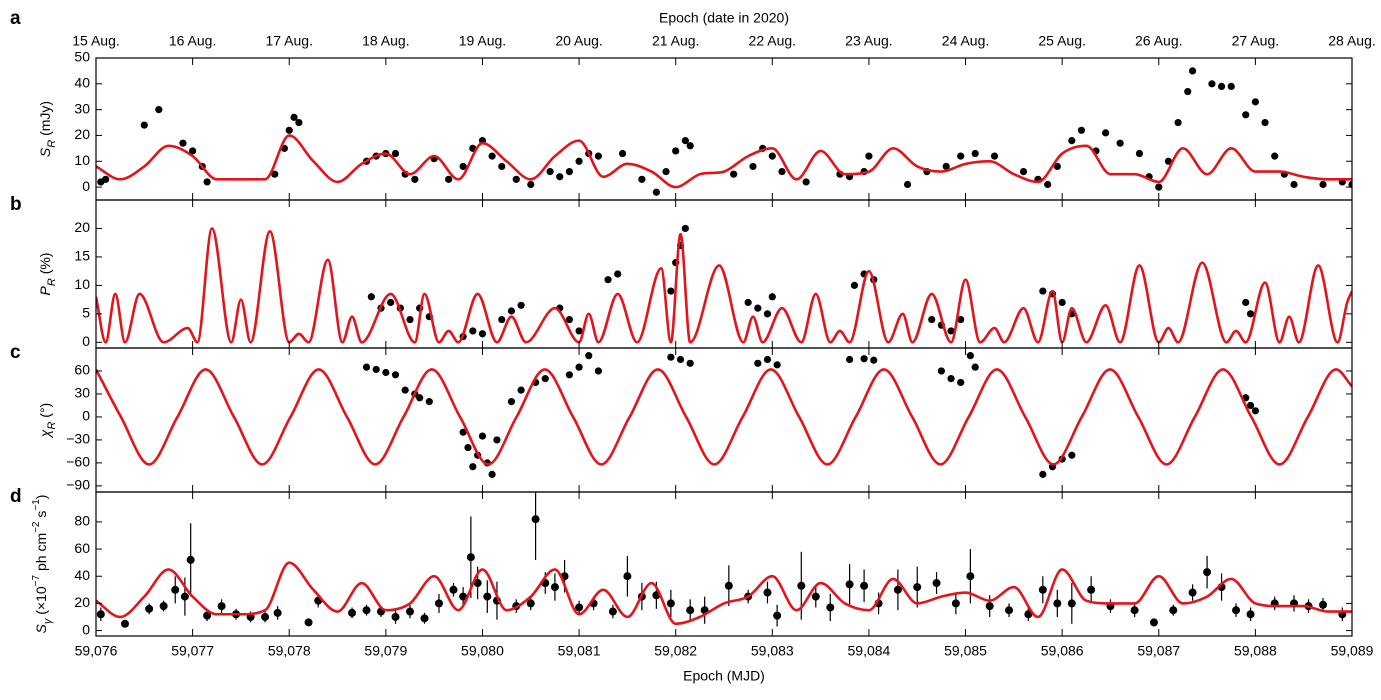 This screenshot has width=1381, height=700. What do you see at coordinates (82, 83) in the screenshot?
I see `y-tick-label: 40` at bounding box center [82, 83].